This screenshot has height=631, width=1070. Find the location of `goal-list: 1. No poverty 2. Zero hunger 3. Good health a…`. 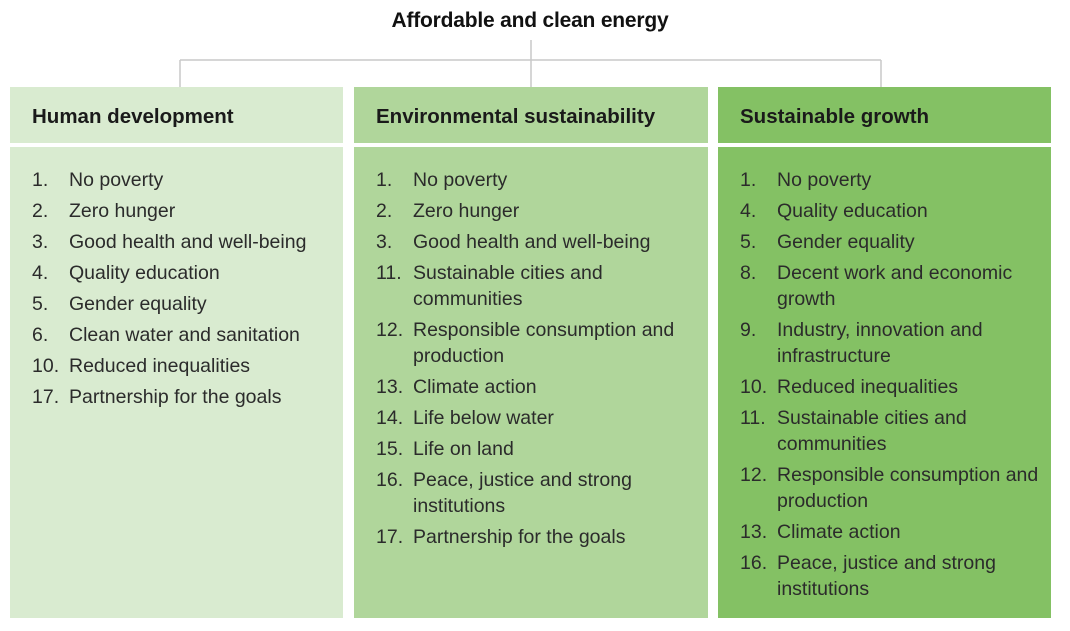

goal-list: 1. No poverty 2. Zero hunger 3. Good health a… is located at coordinates (176, 288).